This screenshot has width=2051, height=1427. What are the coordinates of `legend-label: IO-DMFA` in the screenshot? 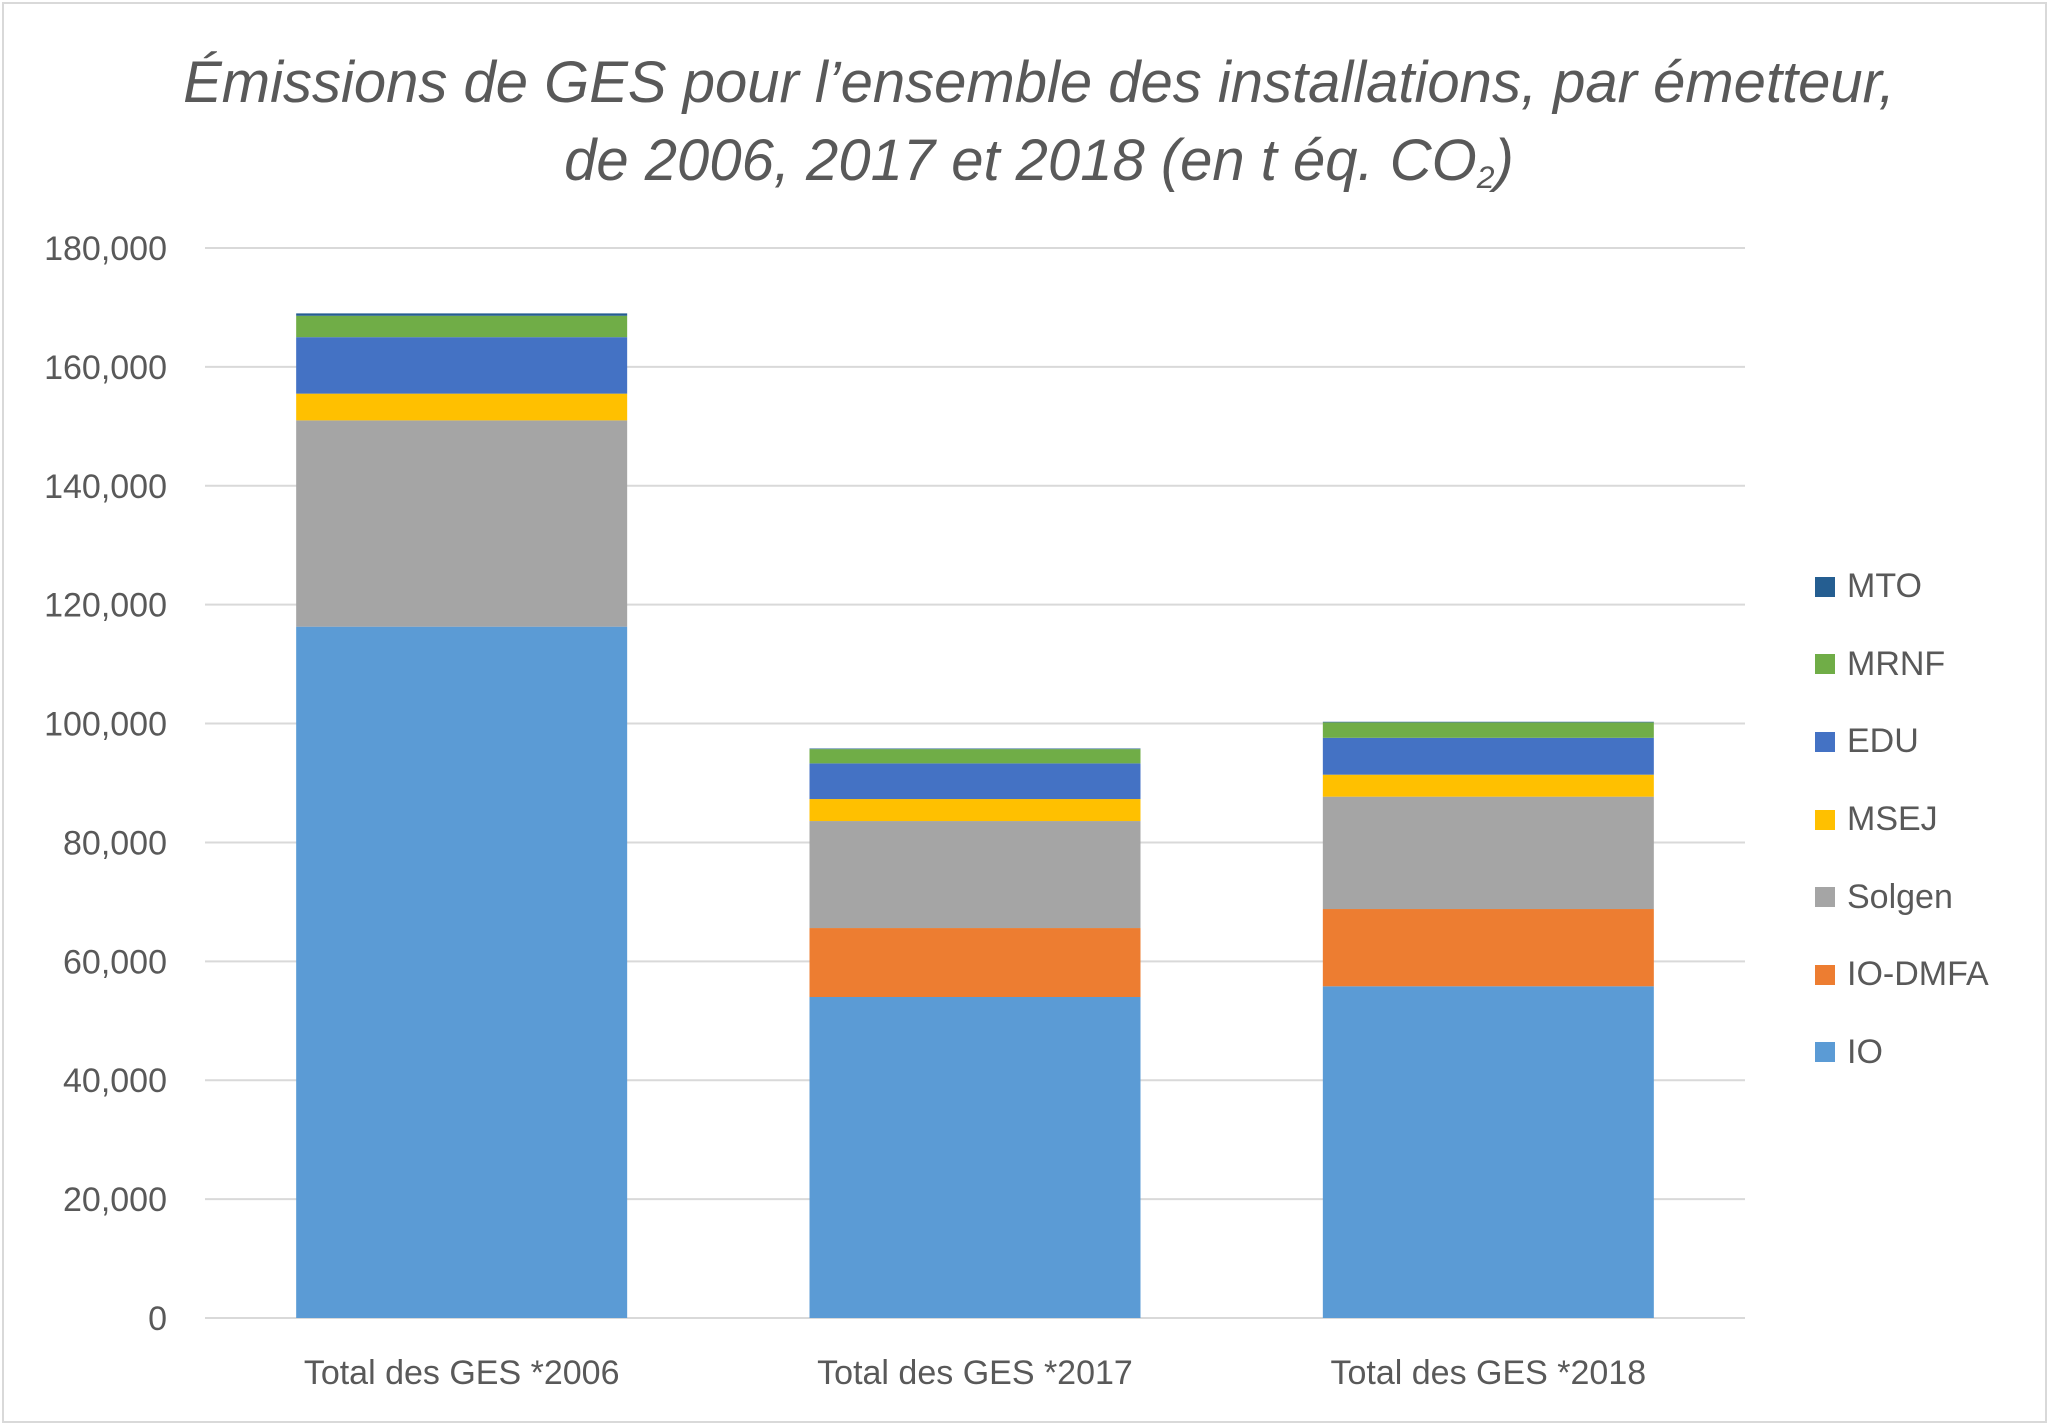 It's located at (1918, 974).